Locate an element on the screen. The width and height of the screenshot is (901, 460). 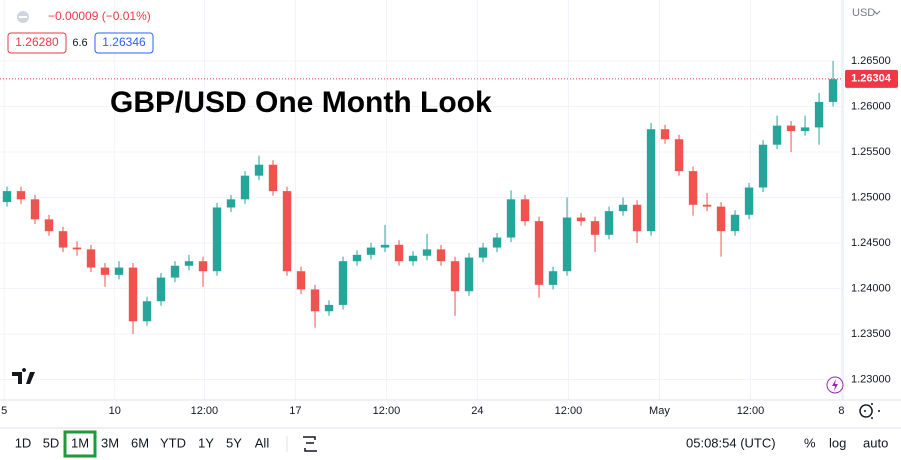
x-tick-label: 17 is located at coordinates (295, 411).